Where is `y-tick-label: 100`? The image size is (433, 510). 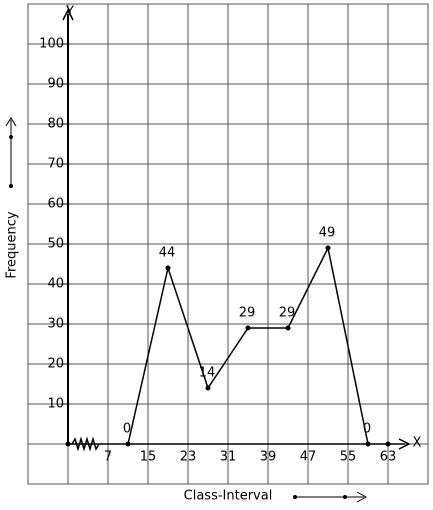
y-tick-label: 100 is located at coordinates (51, 44).